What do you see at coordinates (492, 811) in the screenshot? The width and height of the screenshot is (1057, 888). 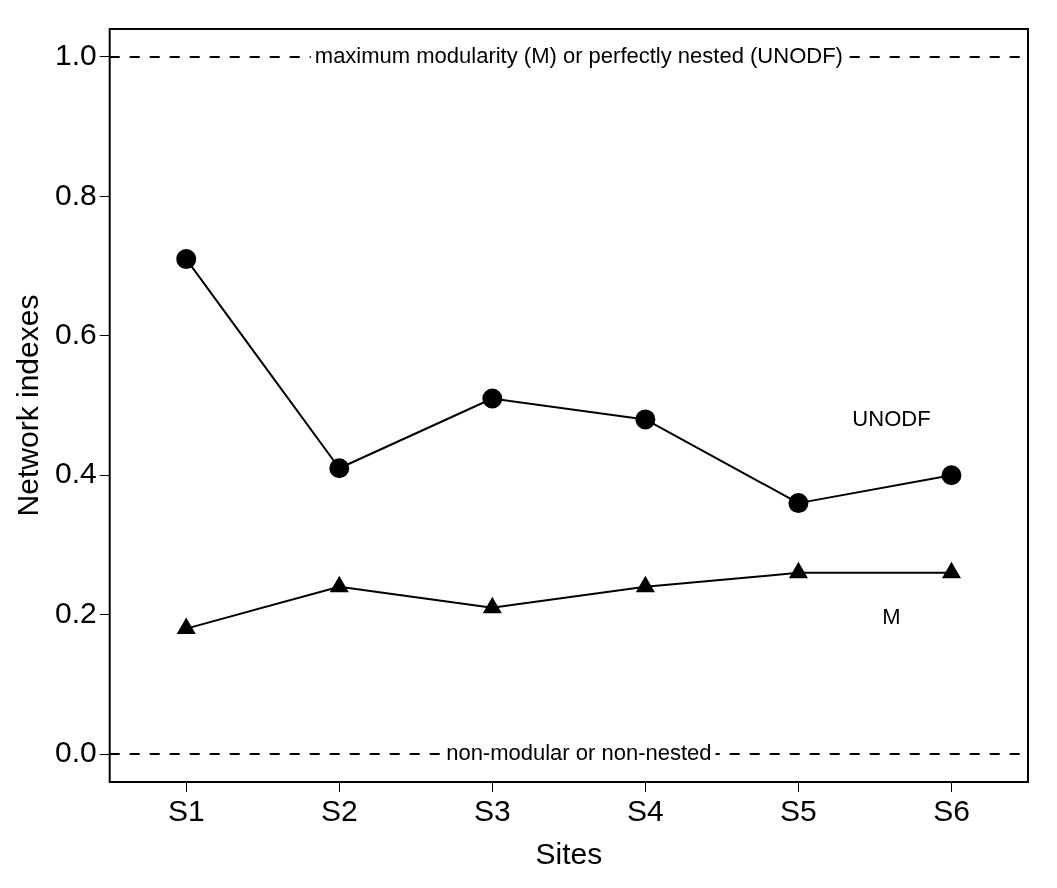 I see `x-tick-label: S3` at bounding box center [492, 811].